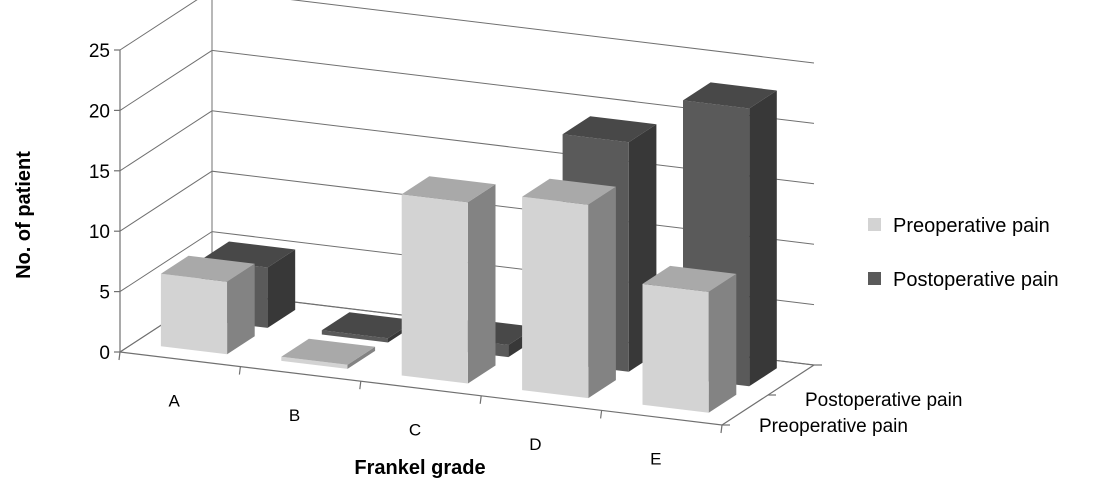 The image size is (1097, 482). What do you see at coordinates (655, 459) in the screenshot?
I see `x-category-label: E` at bounding box center [655, 459].